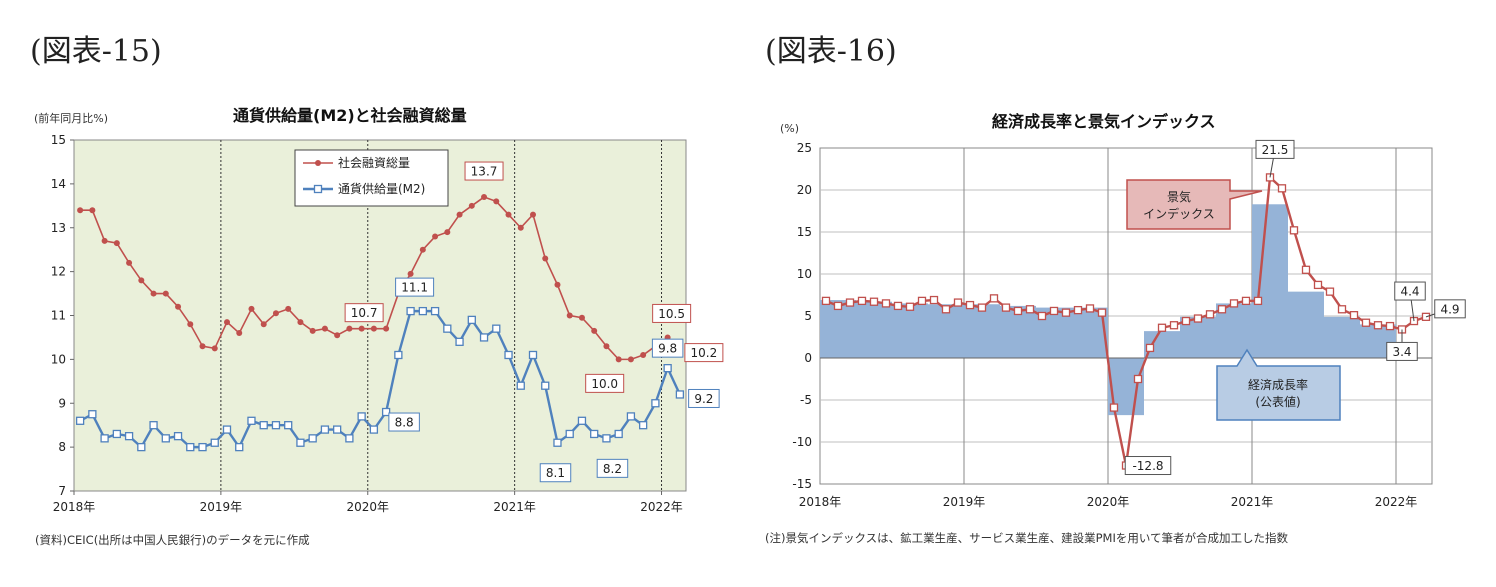  Describe the element at coordinates (790, 128) in the screenshot. I see `y-unit-right: (%)` at that location.